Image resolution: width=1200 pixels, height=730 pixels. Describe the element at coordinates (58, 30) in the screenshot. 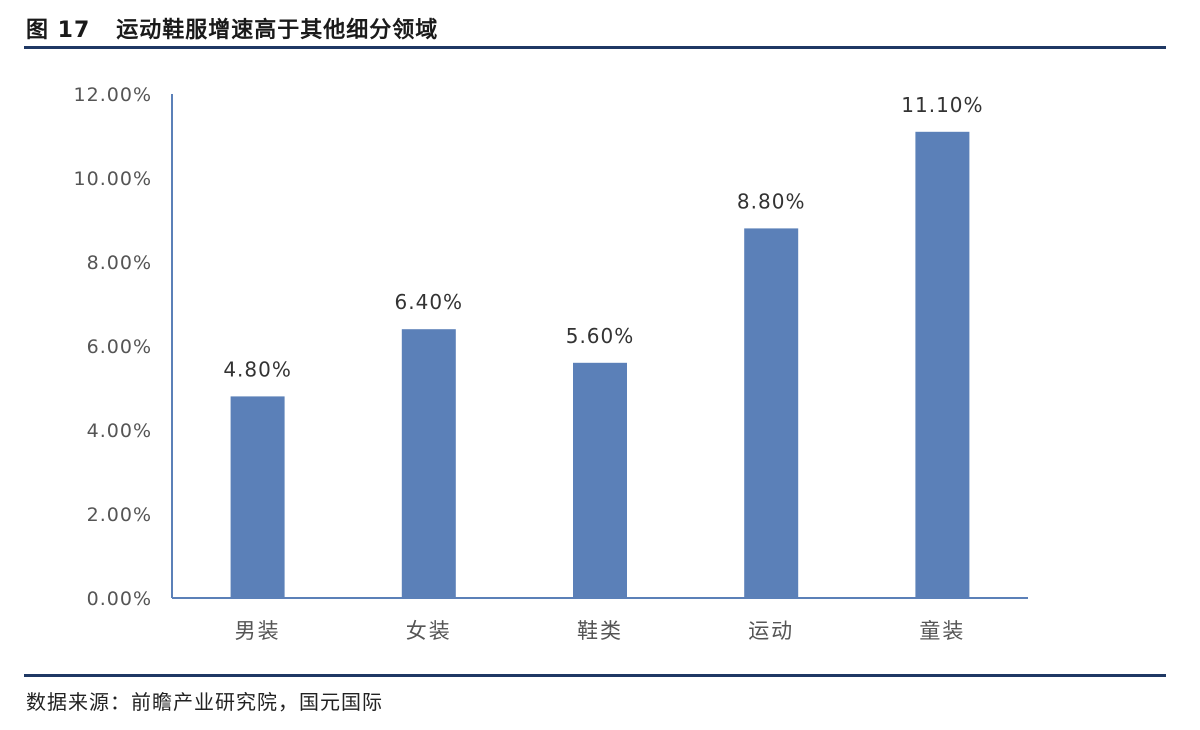

I see `figure-number: 图 17` at that location.